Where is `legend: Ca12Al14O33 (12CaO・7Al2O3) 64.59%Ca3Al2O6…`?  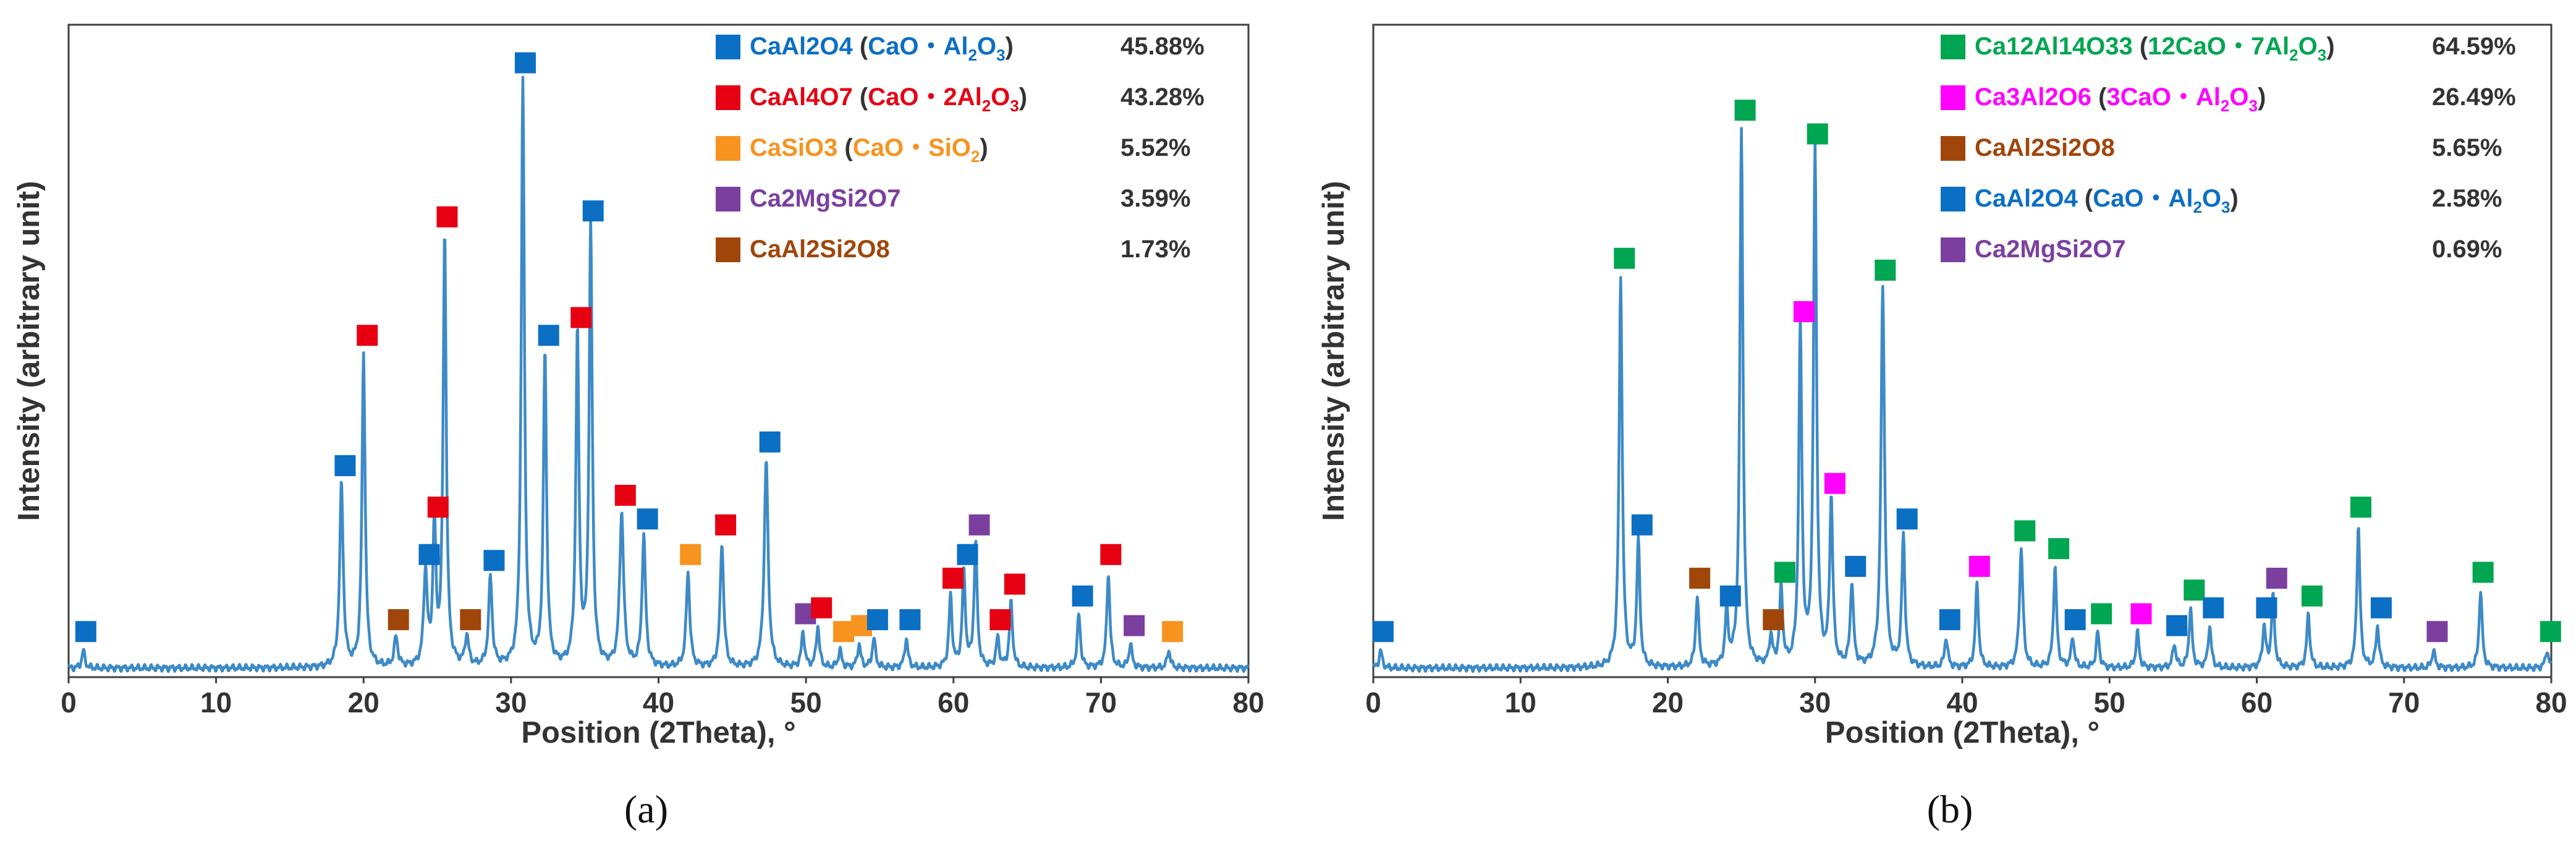
legend: Ca12Al14O33 (12CaO・7Al2O3) 64.59%Ca3Al2O6… is located at coordinates (2228, 148).